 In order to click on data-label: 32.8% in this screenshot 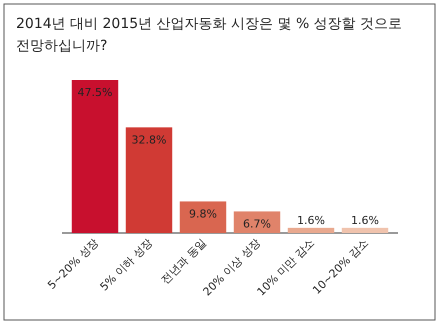, I will do `click(149, 139)`.